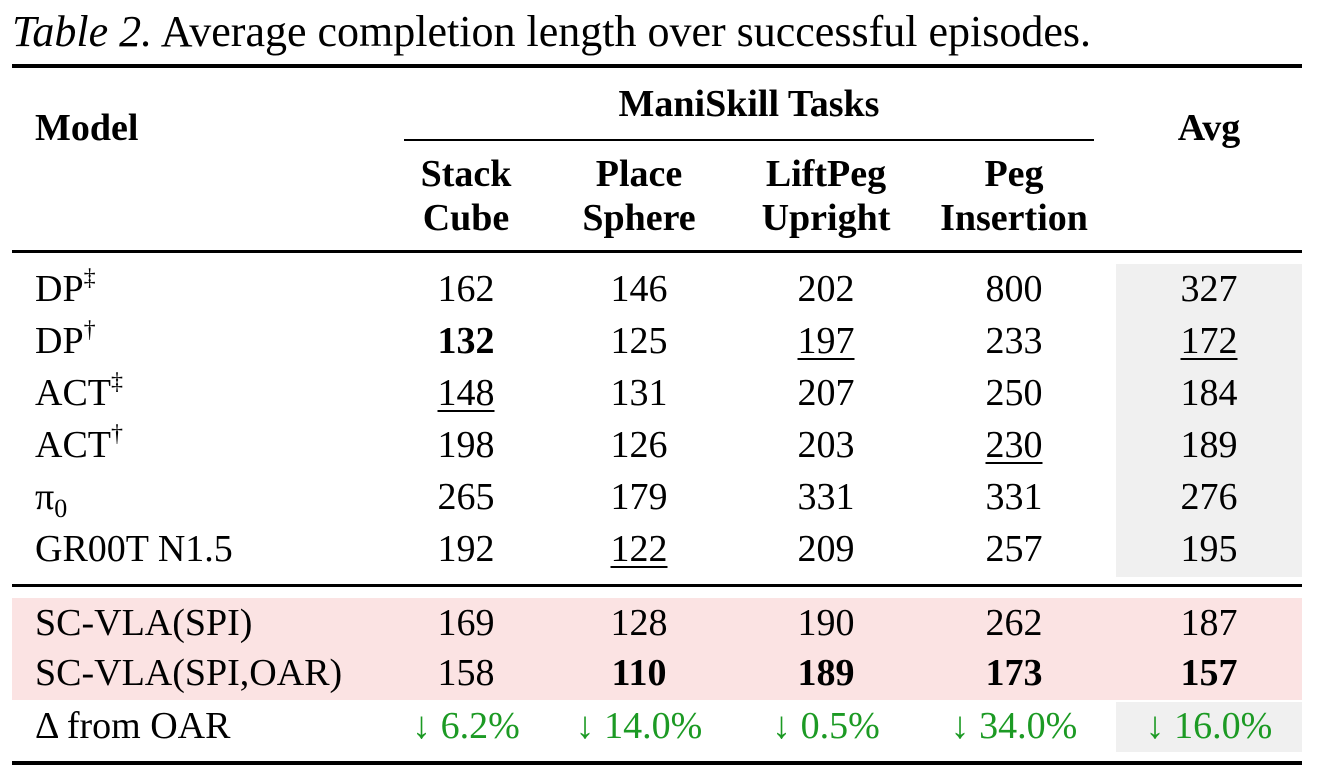  I want to click on header-avg: Avg, so click(1209, 128).